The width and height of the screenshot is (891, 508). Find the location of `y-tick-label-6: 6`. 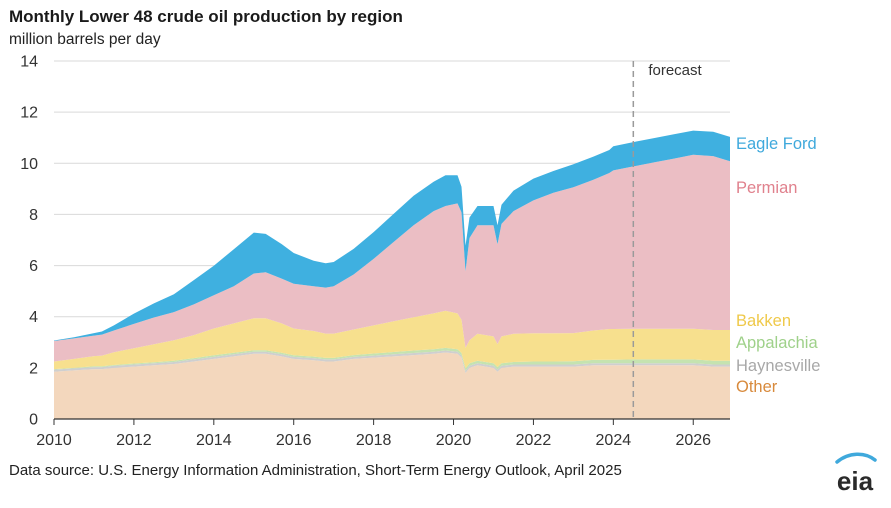

y-tick-label-6: 6 is located at coordinates (33, 266).